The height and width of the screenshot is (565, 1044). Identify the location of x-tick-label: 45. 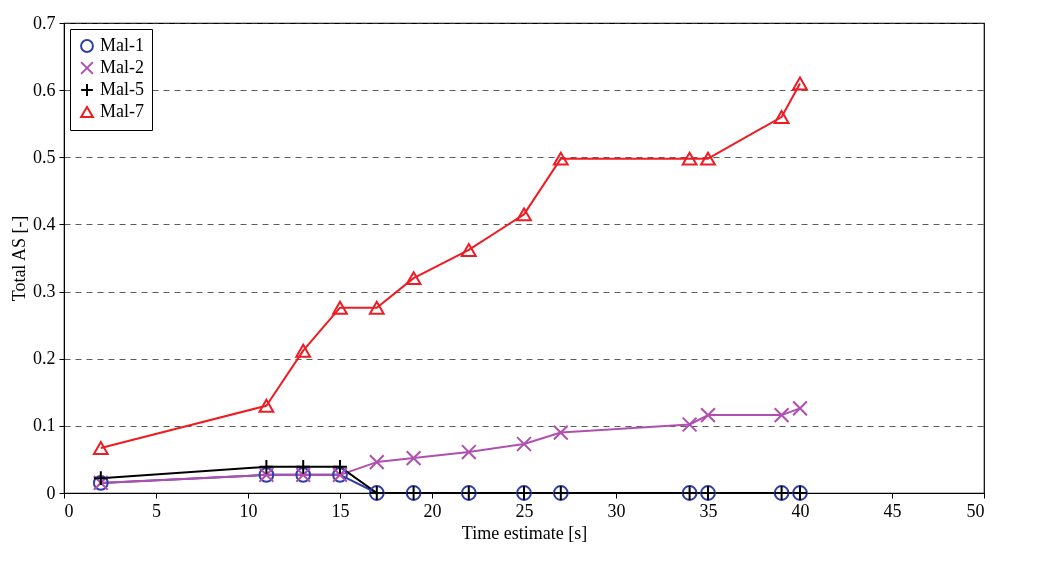
(892, 510).